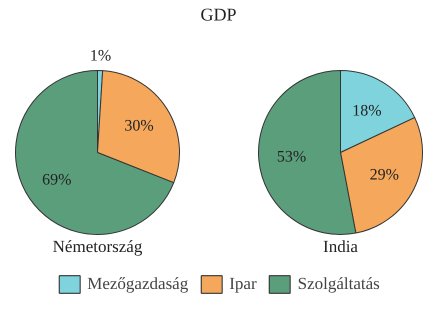 The image size is (436, 315). I want to click on chart-title: GDP, so click(218, 14).